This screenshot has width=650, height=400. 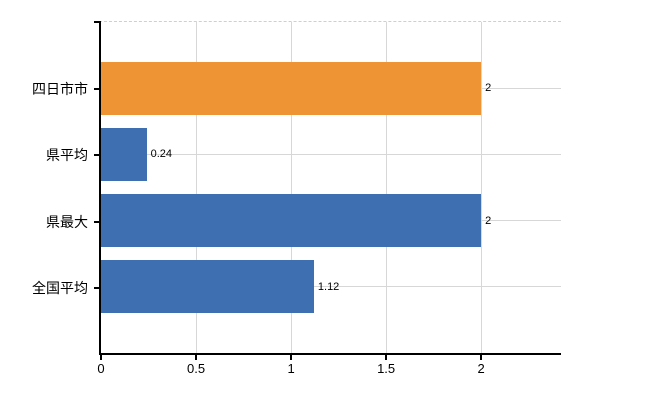 What do you see at coordinates (60, 287) in the screenshot?
I see `category-label: 全国平均` at bounding box center [60, 287].